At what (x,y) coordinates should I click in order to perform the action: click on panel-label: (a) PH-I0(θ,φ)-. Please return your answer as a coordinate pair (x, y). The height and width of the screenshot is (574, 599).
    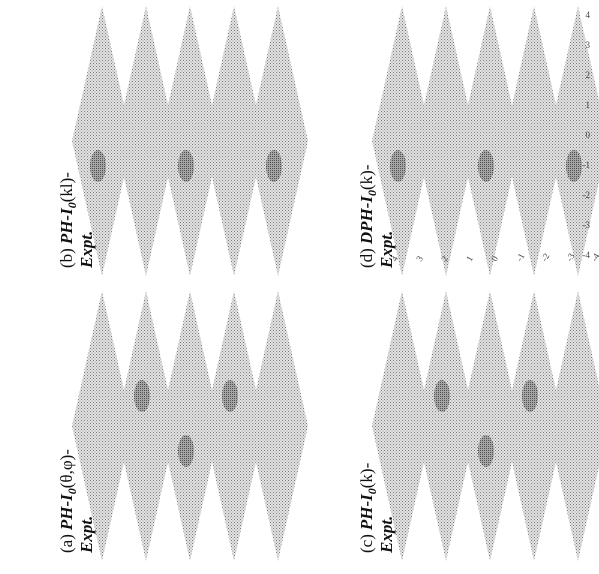
    Looking at the image, I should click on (68, 501).